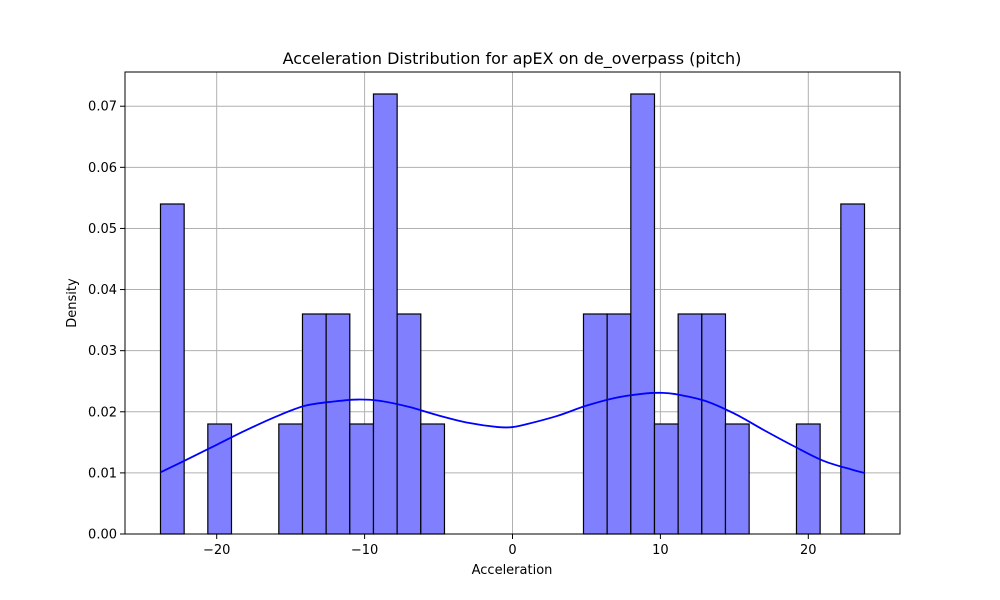 This screenshot has height=600, width=1000. What do you see at coordinates (102, 168) in the screenshot?
I see `y-tick-label: 0.06` at bounding box center [102, 168].